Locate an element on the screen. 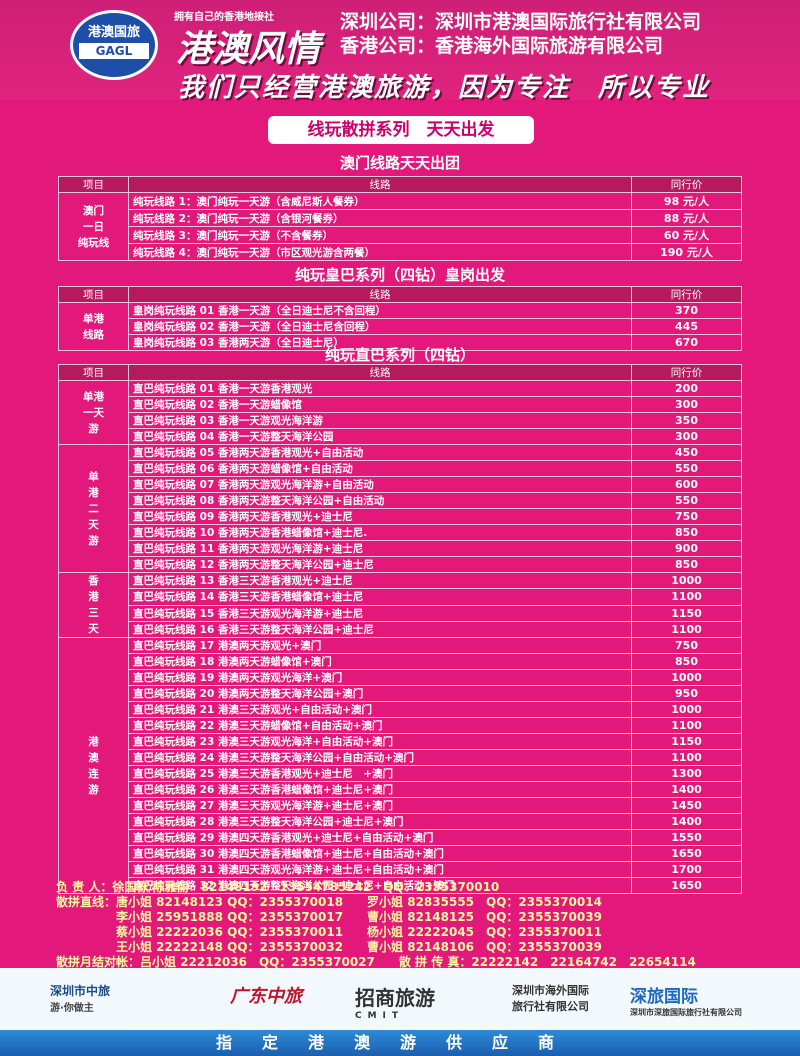 The height and width of the screenshot is (1056, 800). price-cell: 1000 is located at coordinates (686, 677).